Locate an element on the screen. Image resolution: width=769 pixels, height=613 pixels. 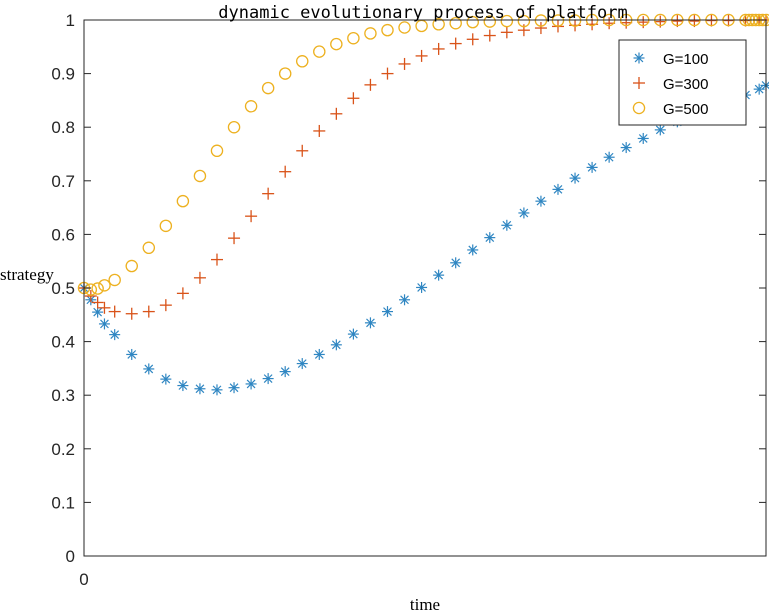
y-tick-label: 0.8 is located at coordinates (63, 127).